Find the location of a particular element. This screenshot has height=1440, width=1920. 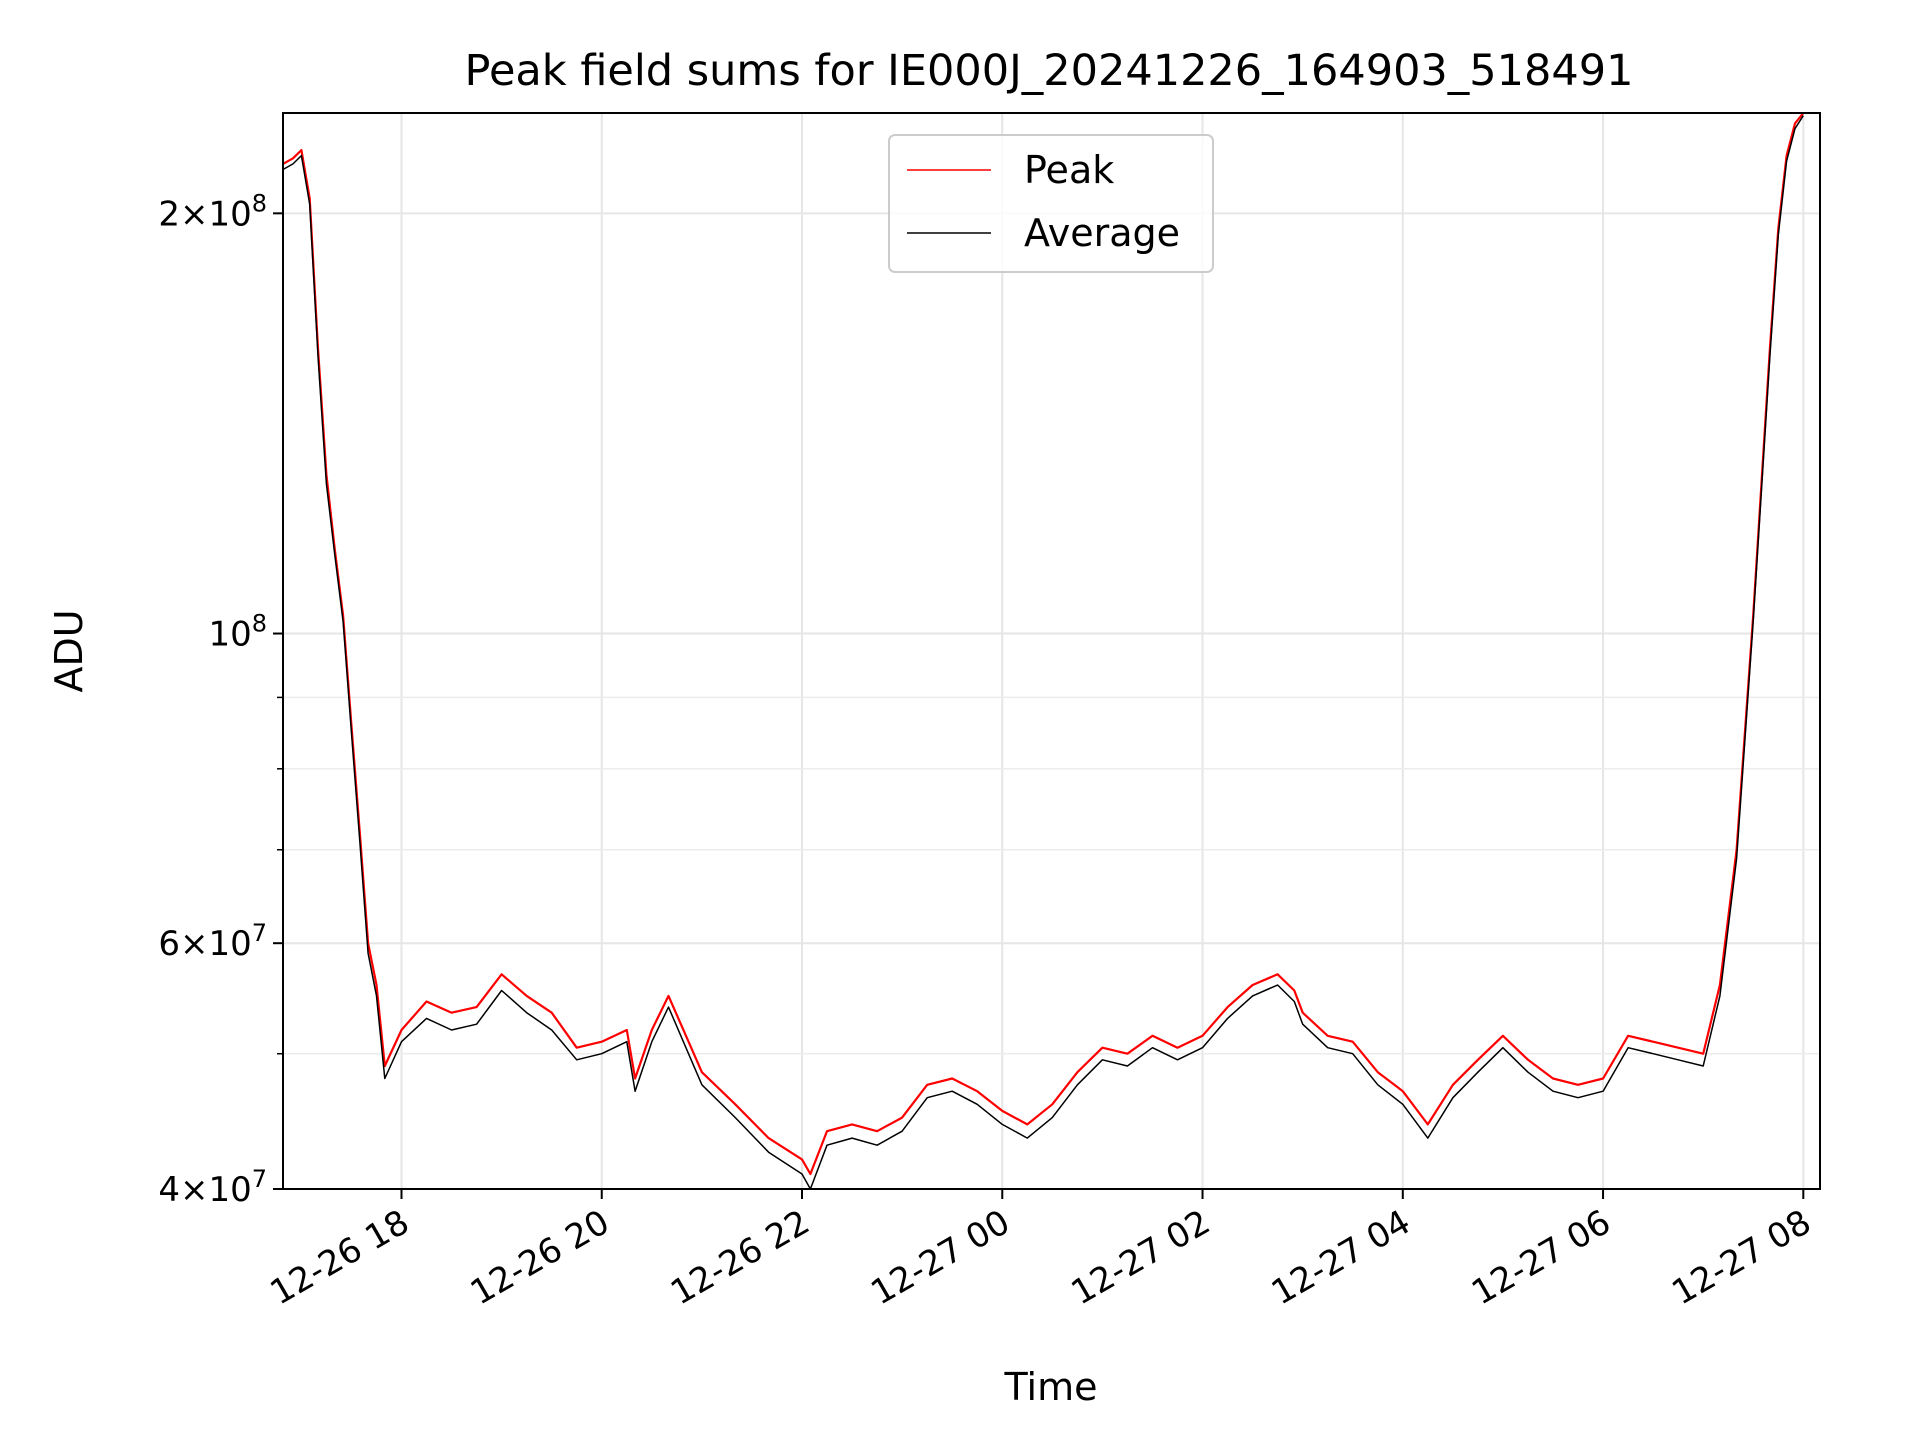

y-axis-label: ADU is located at coordinates (69, 650).